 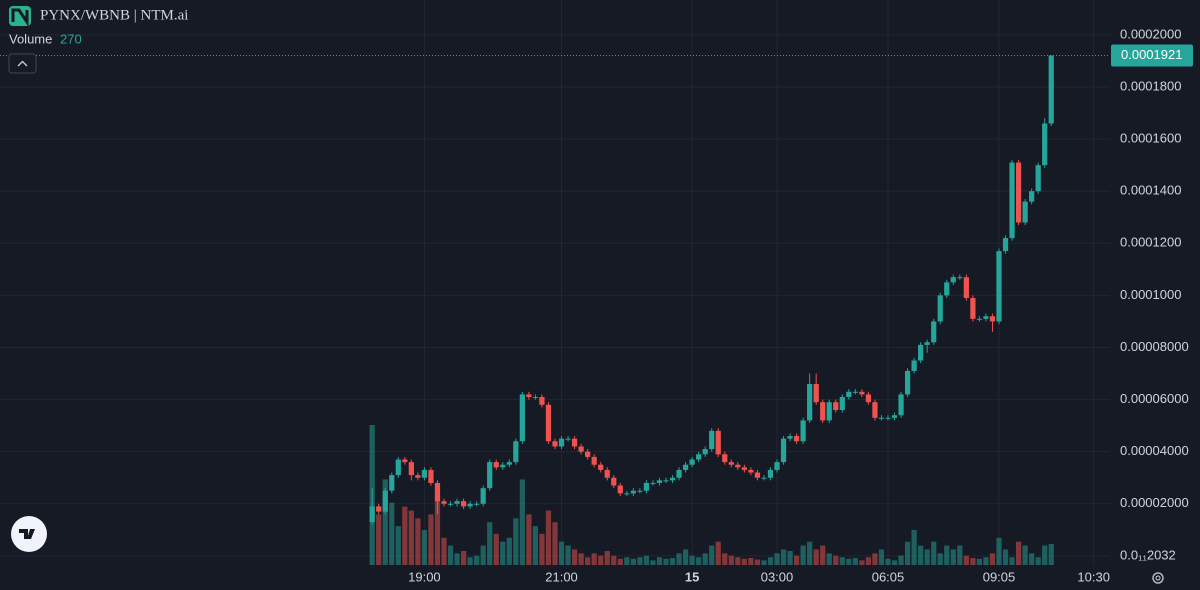 I want to click on y-tick-label: 0.00006000, so click(x=1154, y=398).